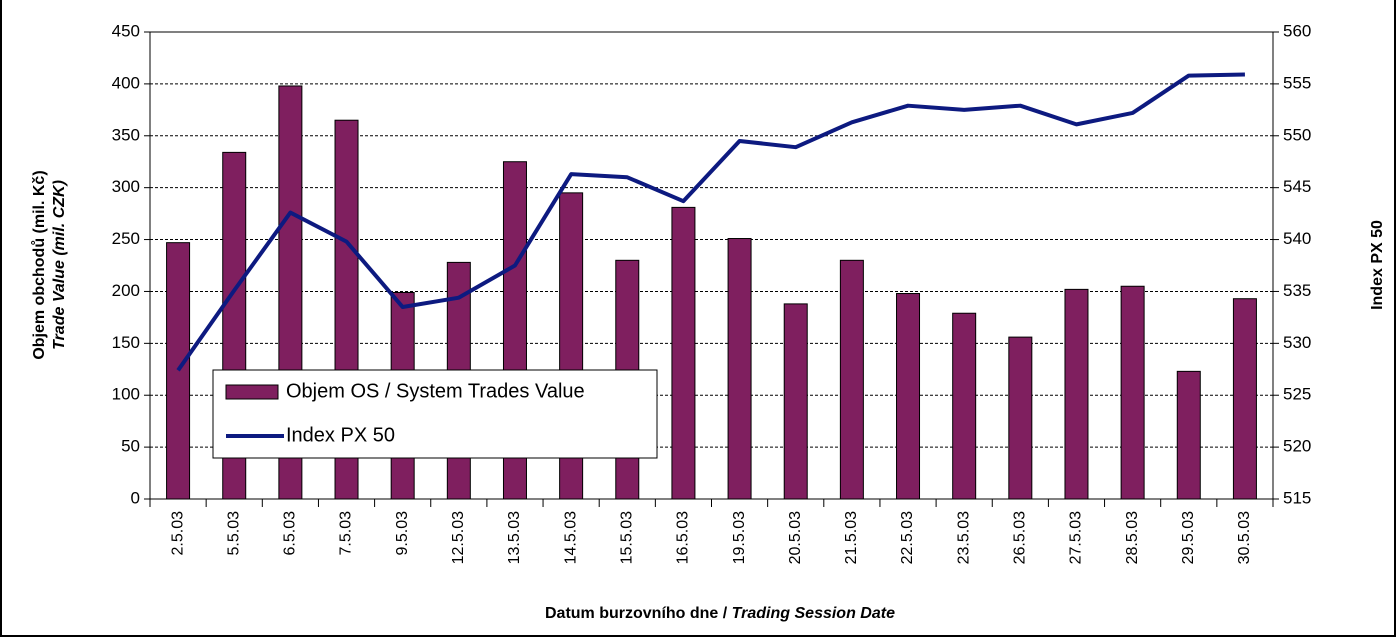  What do you see at coordinates (346, 533) in the screenshot?
I see `x-tick-label: 7.5.03` at bounding box center [346, 533].